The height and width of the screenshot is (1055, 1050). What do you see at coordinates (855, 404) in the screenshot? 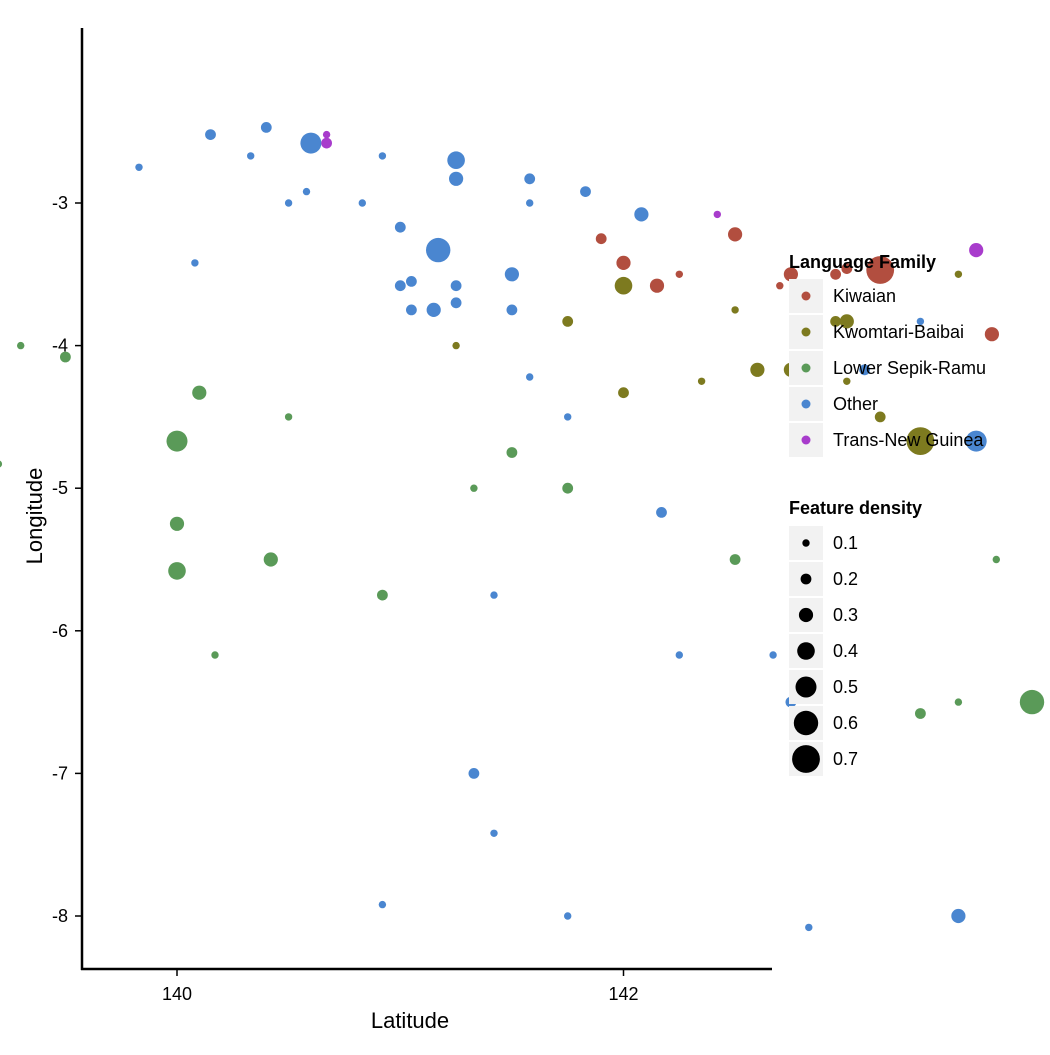
I see `legend-label-other: Other` at bounding box center [855, 404].